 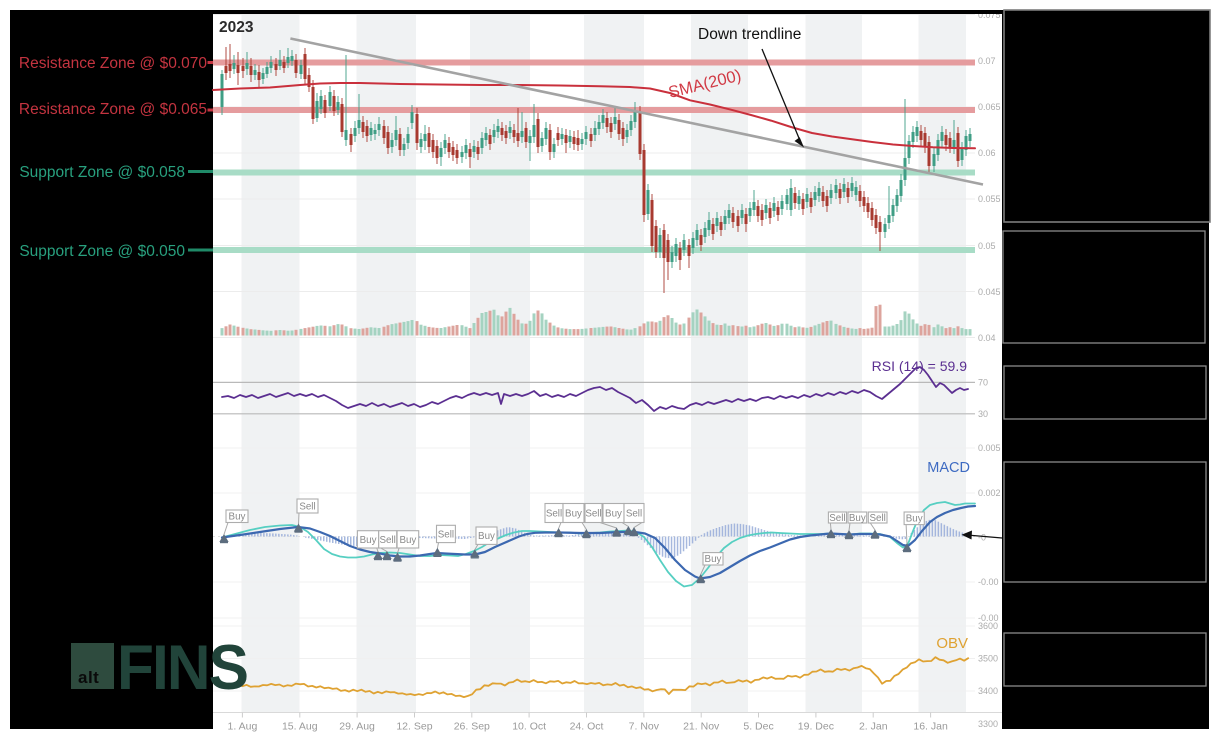 What do you see at coordinates (989, 199) in the screenshot?
I see `svg-text: 0.055` at bounding box center [989, 199].